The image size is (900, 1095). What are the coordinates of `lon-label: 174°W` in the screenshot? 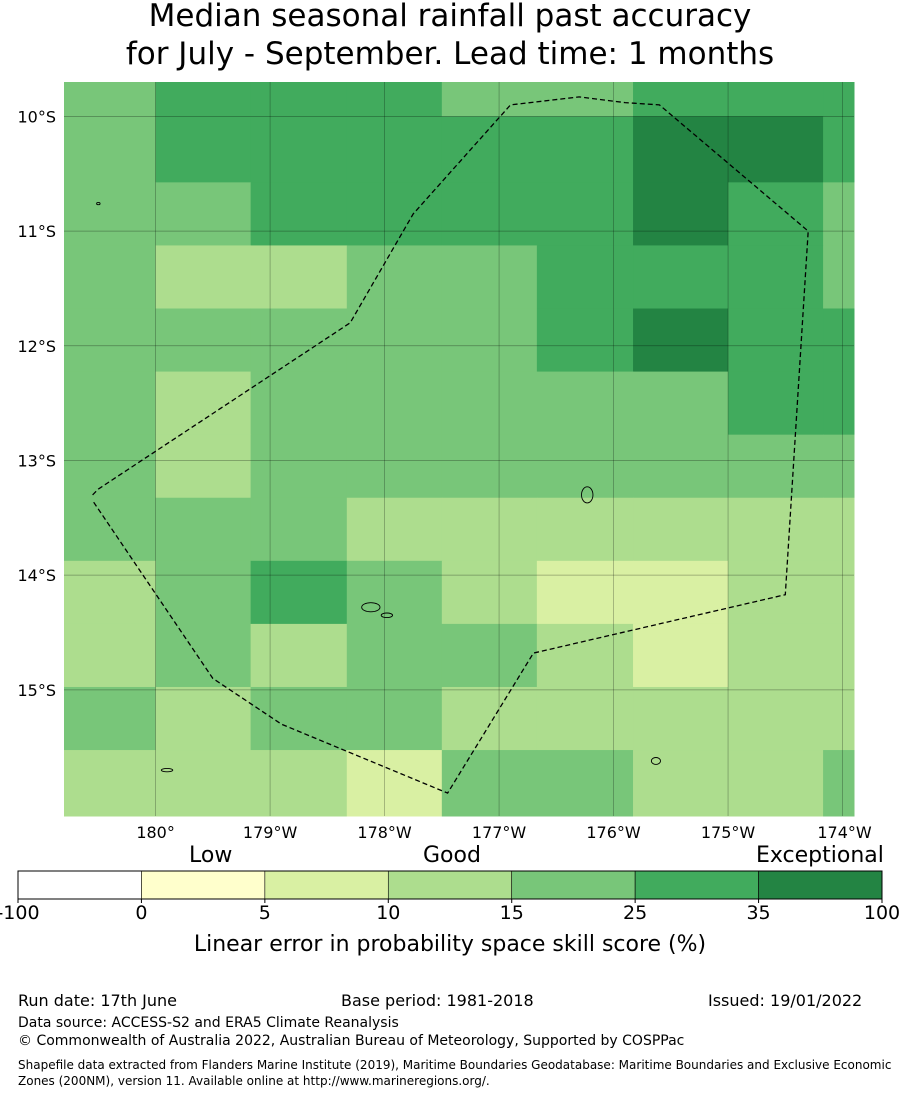 It's located at (844, 832).